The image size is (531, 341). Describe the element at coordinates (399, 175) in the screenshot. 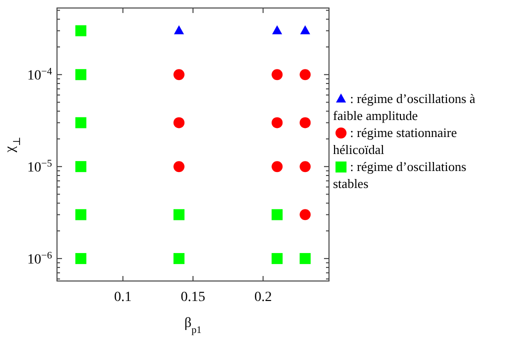

I see `legend-label: : régime d’oscillations stables` at that location.